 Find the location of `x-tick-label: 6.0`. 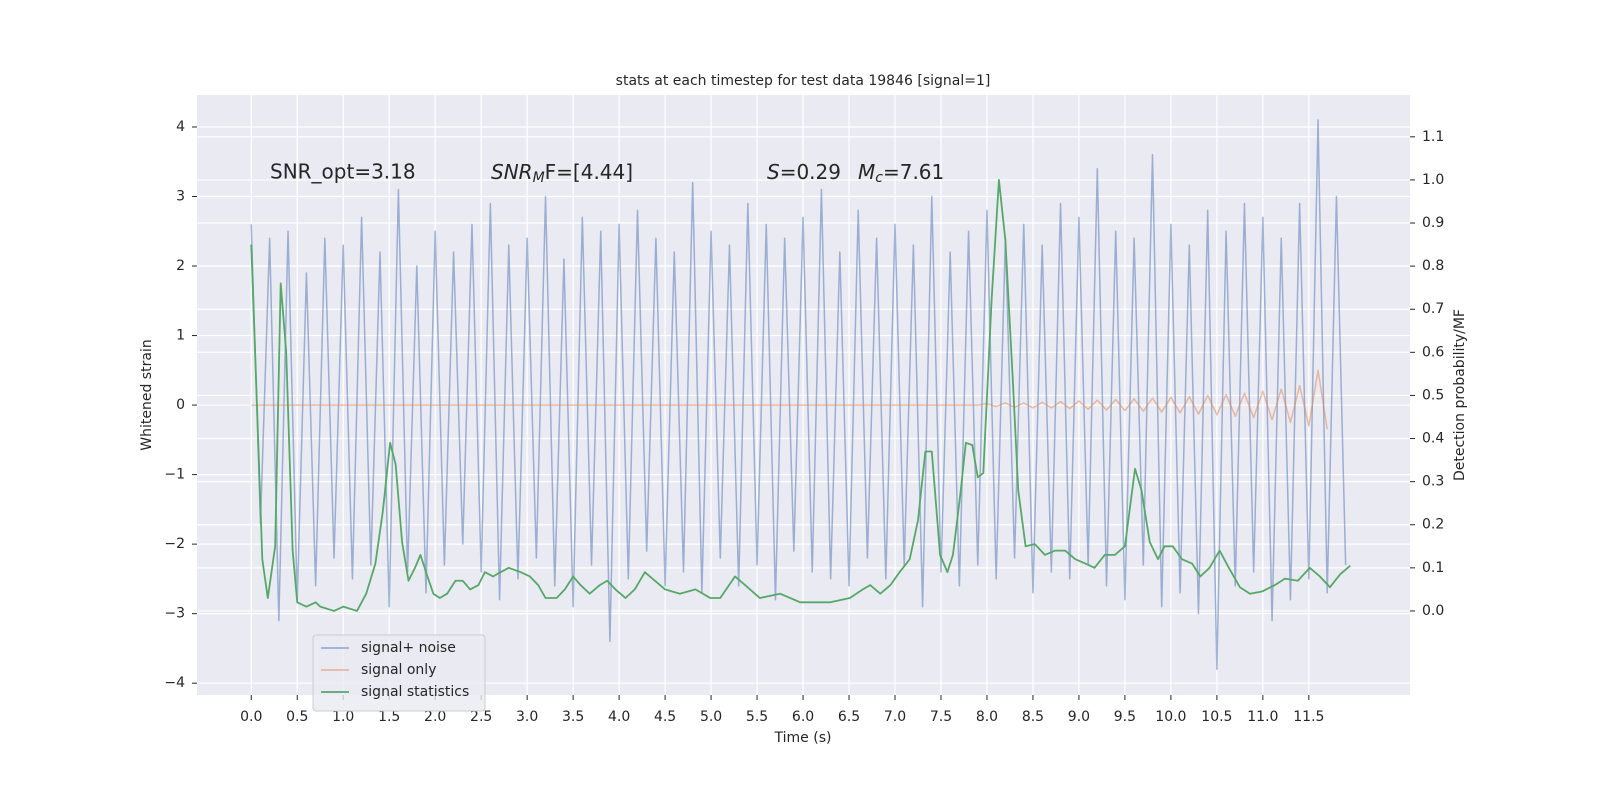

x-tick-label: 6.0 is located at coordinates (803, 717).